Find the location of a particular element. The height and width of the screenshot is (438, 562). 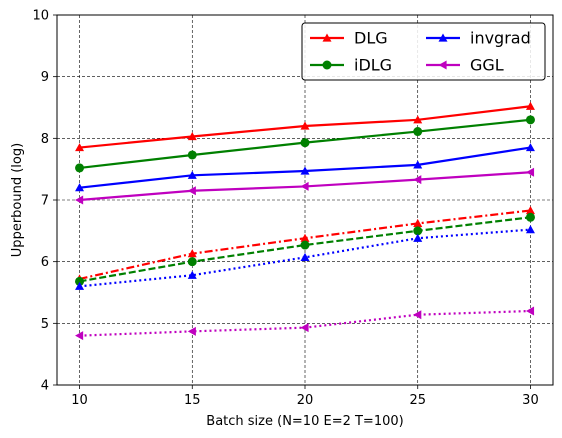

legend-item-dlg: DLG is located at coordinates (349, 38).